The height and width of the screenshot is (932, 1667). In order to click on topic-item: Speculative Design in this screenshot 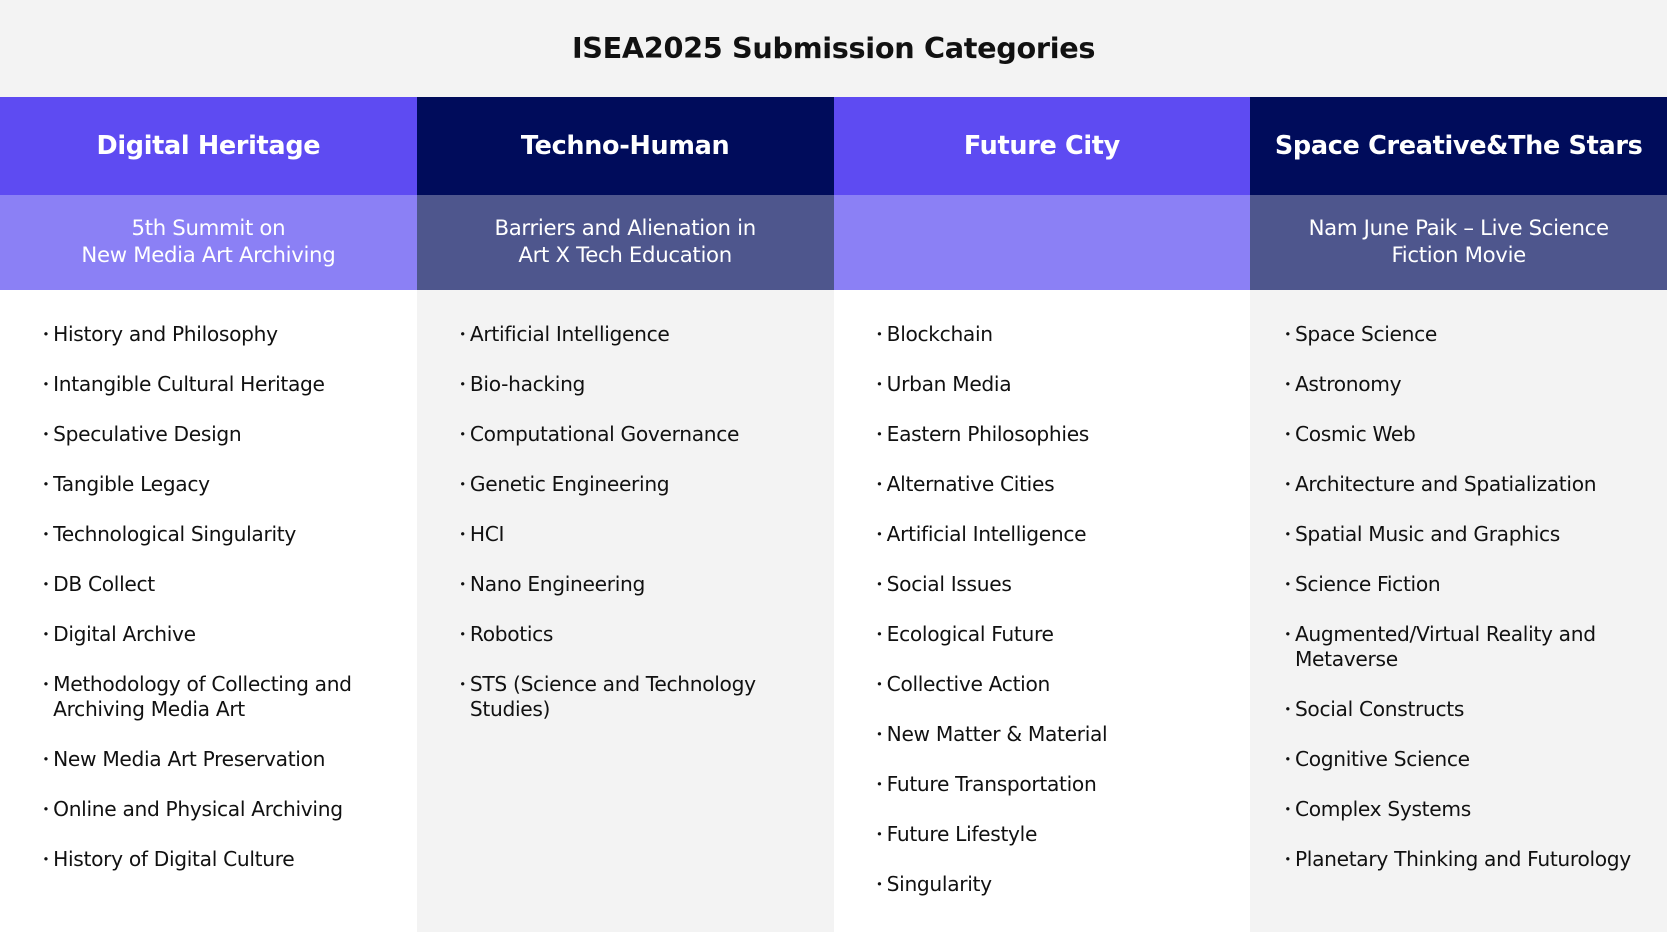, I will do `click(219, 435)`.